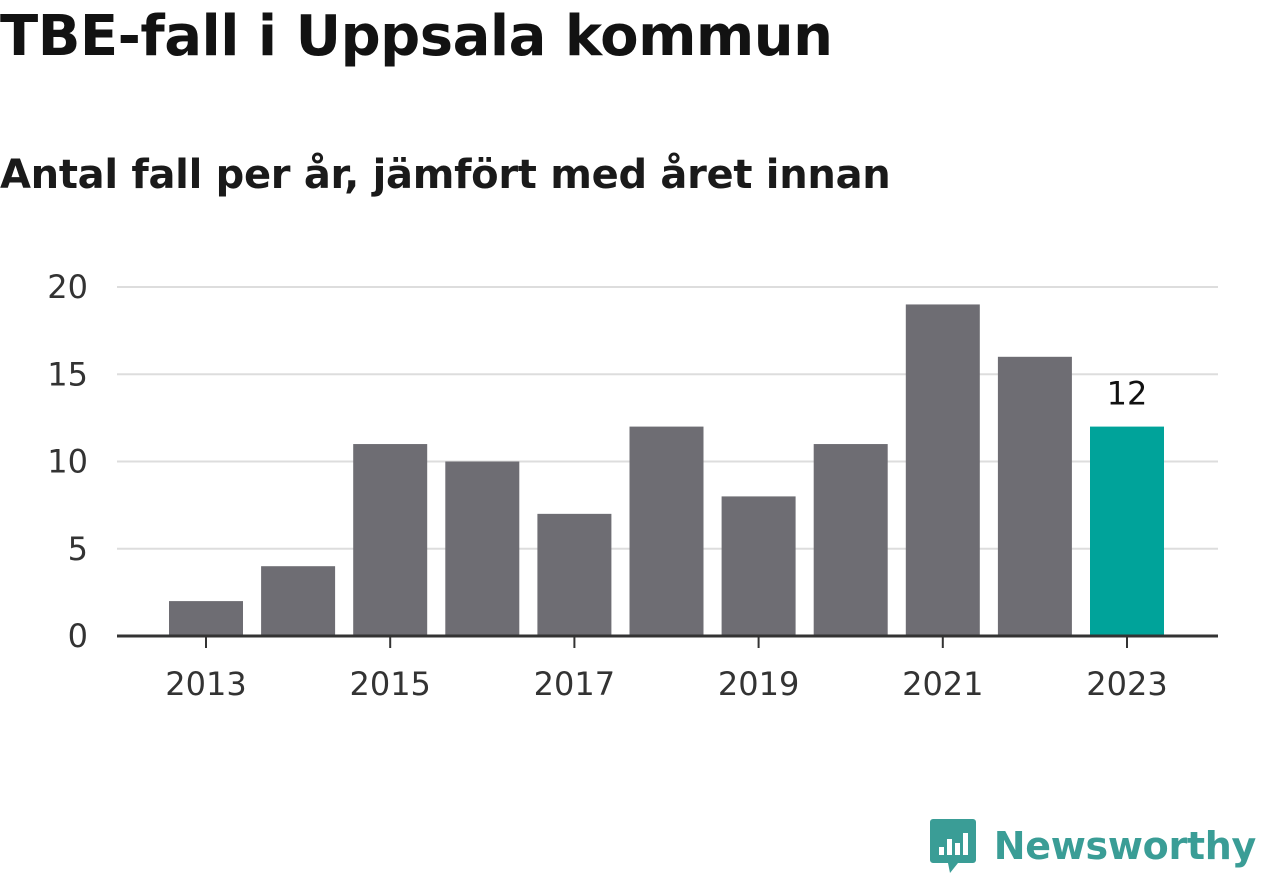 This screenshot has width=1262, height=879. What do you see at coordinates (390, 540) in the screenshot?
I see `bar-2015` at bounding box center [390, 540].